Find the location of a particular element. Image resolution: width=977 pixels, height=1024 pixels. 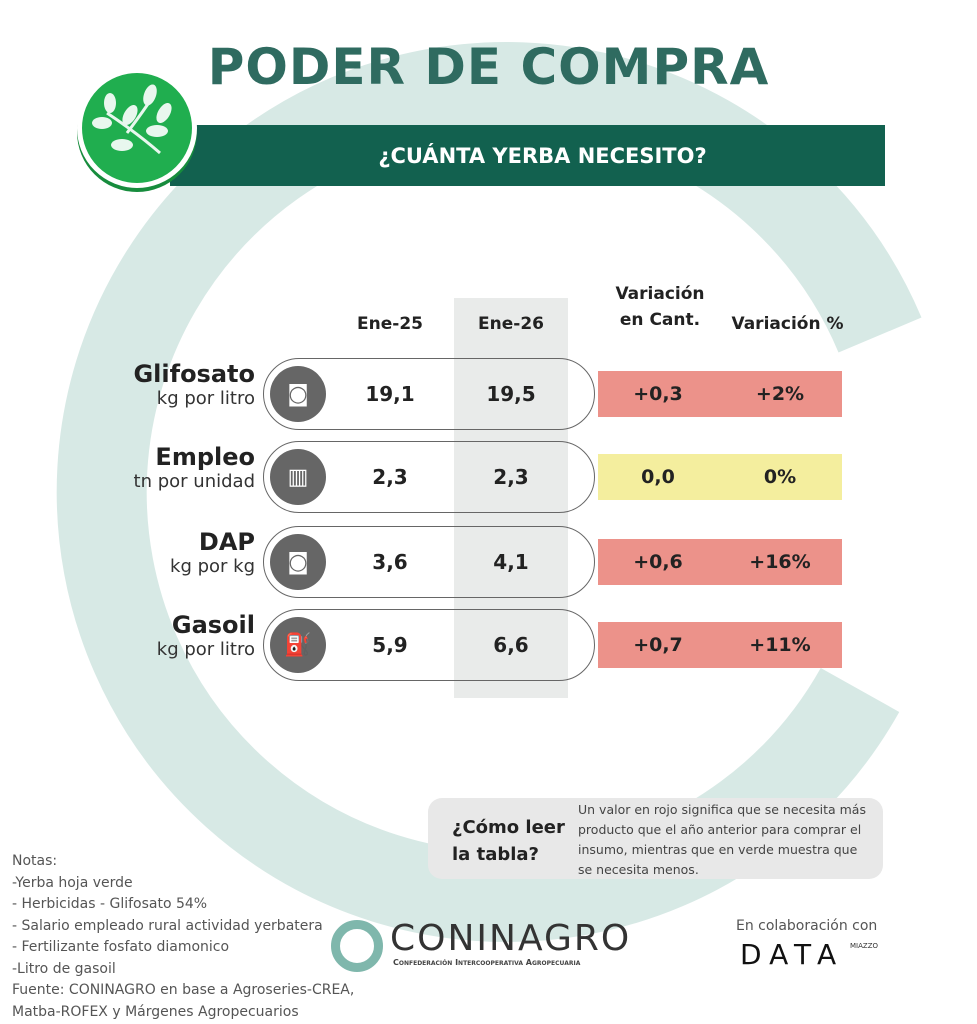

value-ene26: 6,6 is located at coordinates (511, 645).